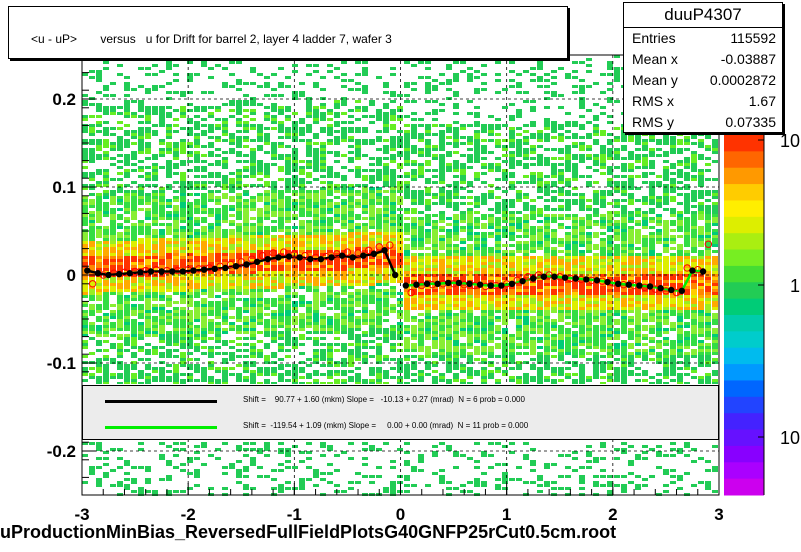 The height and width of the screenshot is (552, 801). Describe the element at coordinates (742, 80) in the screenshot. I see `stats-value: 0.0002872` at that location.